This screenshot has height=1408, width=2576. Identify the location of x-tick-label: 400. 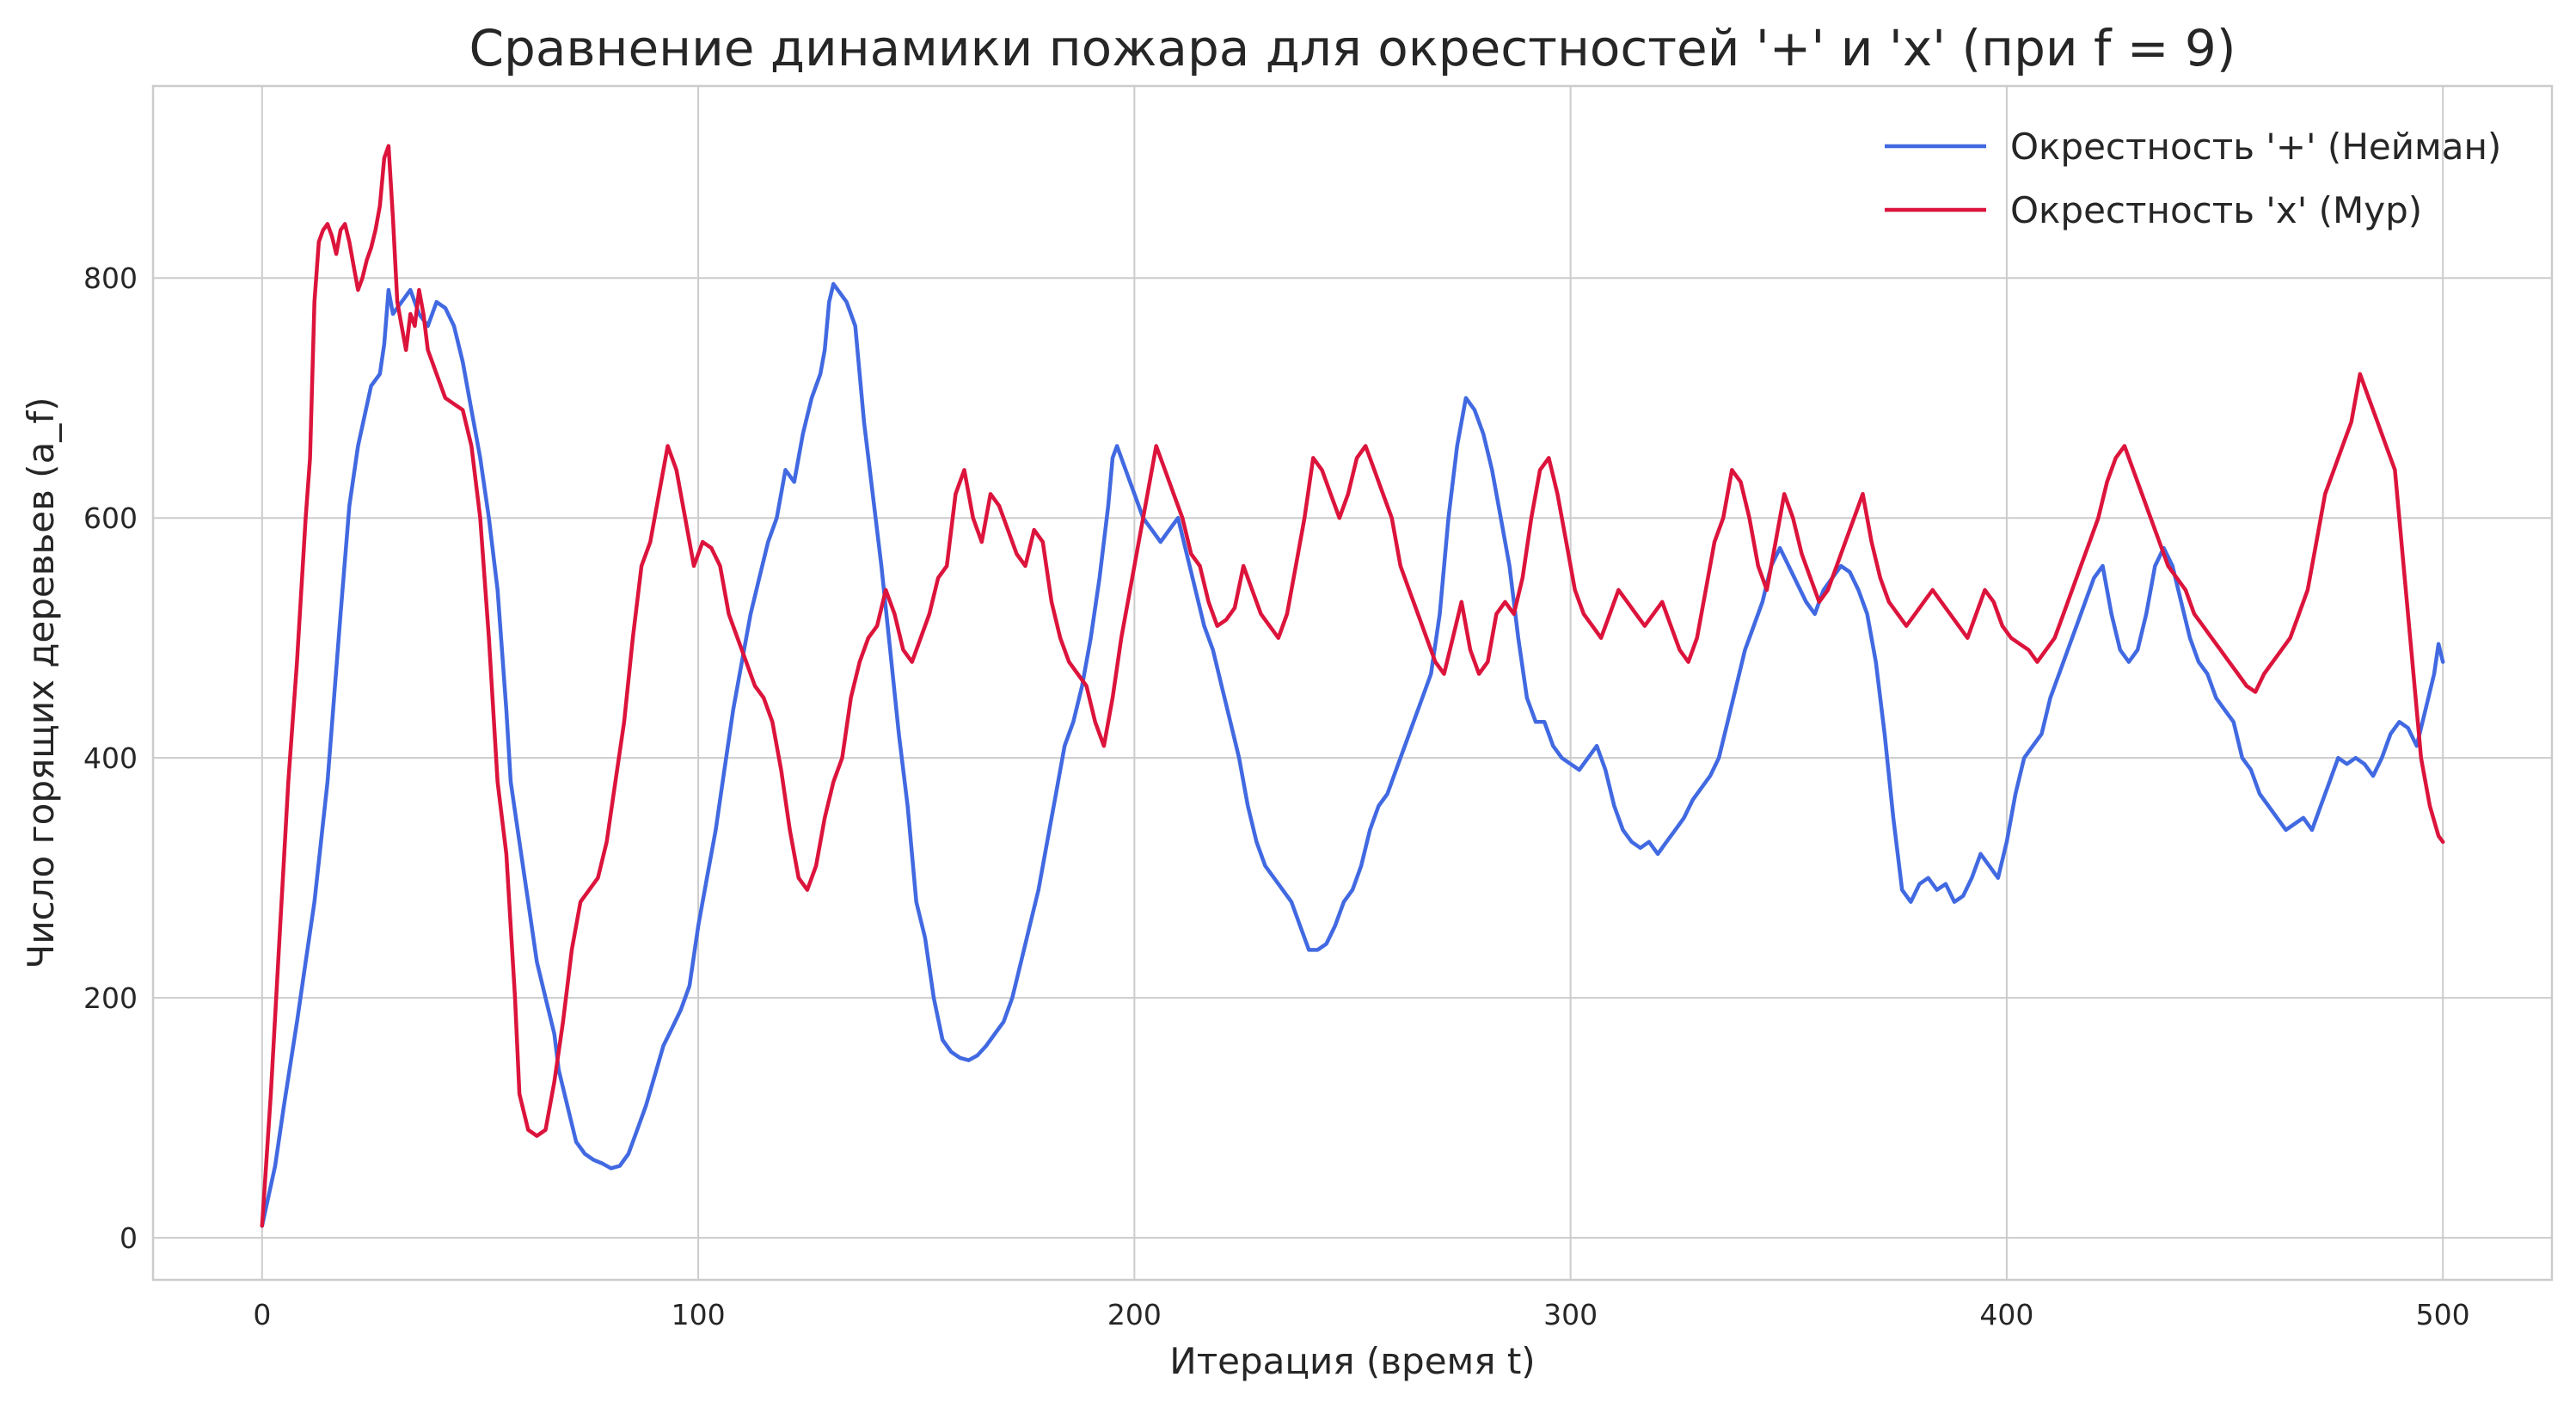
(2006, 1314).